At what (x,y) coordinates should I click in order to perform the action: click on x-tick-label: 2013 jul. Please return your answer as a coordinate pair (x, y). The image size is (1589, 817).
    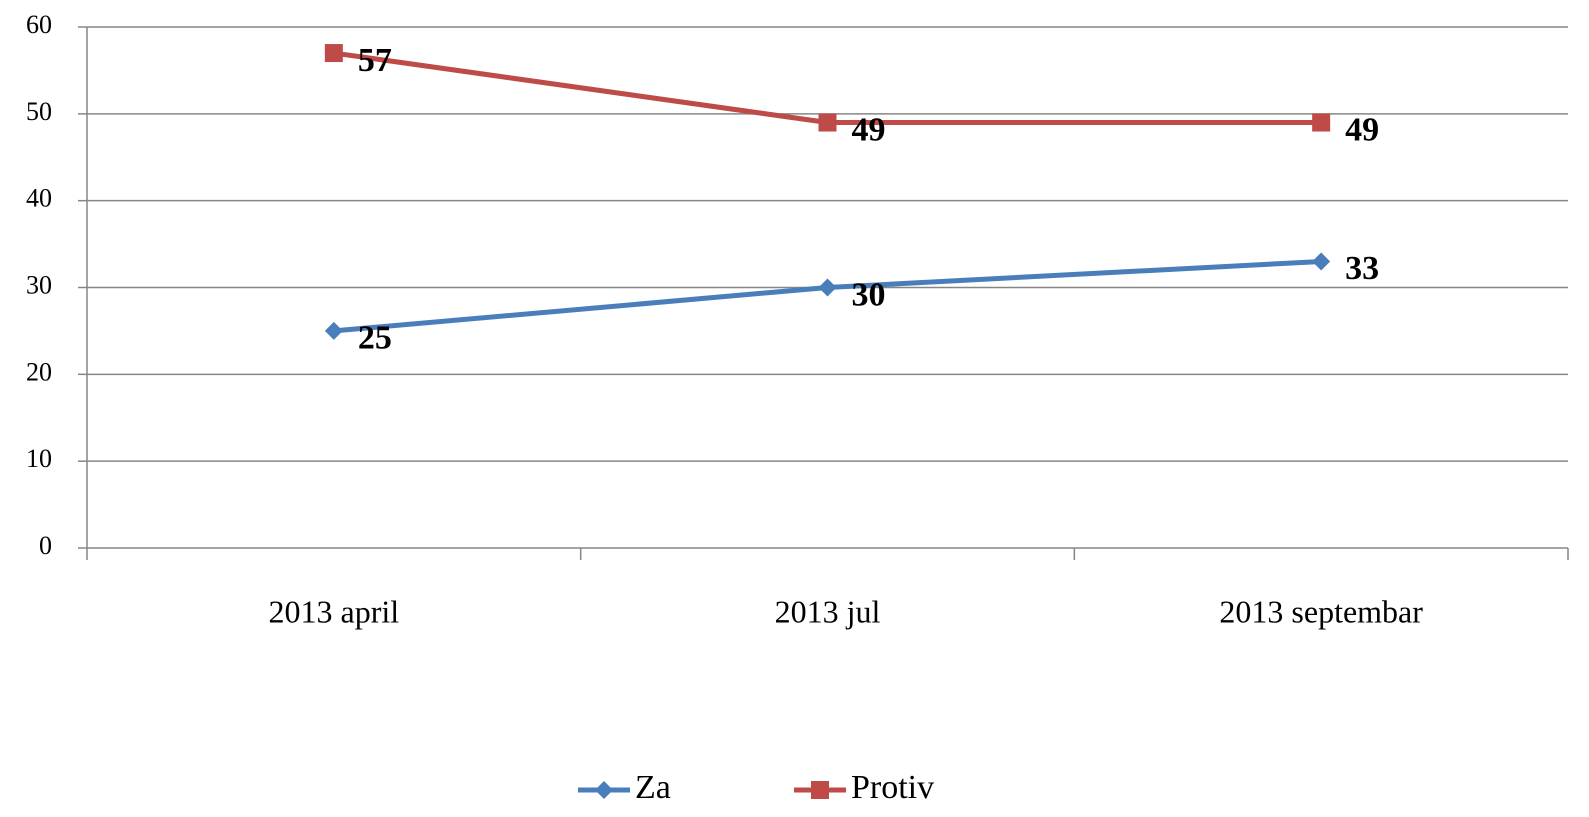
    Looking at the image, I should click on (828, 611).